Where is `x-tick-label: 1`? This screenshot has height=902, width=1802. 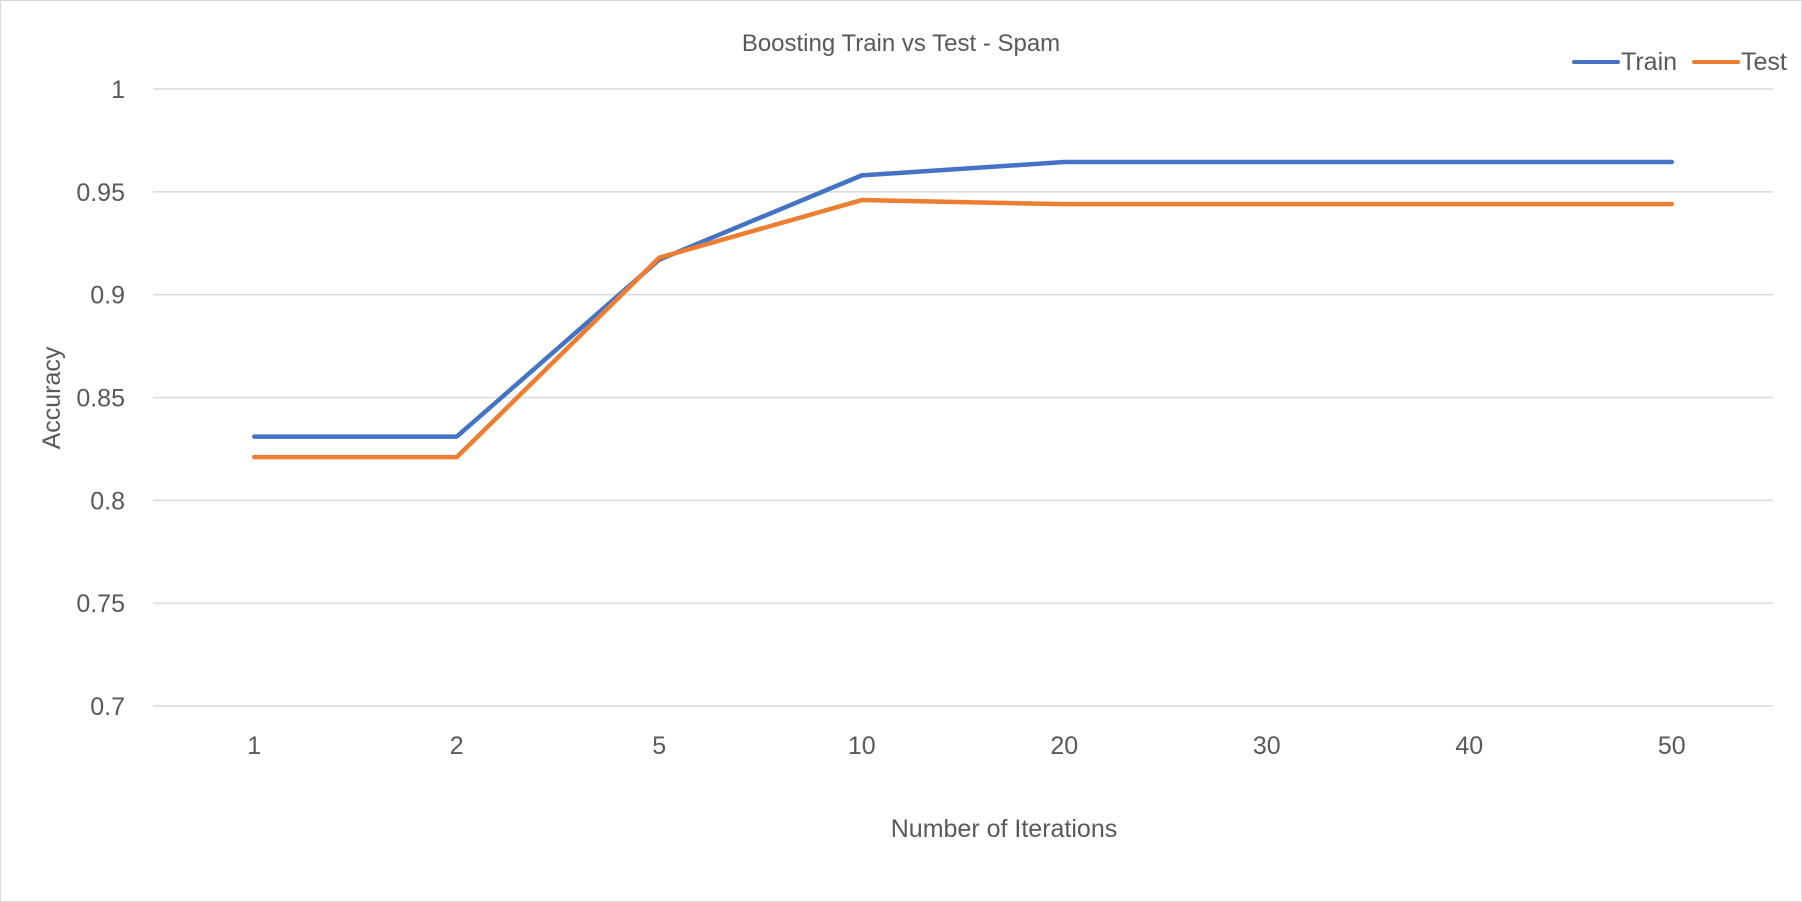 x-tick-label: 1 is located at coordinates (254, 746).